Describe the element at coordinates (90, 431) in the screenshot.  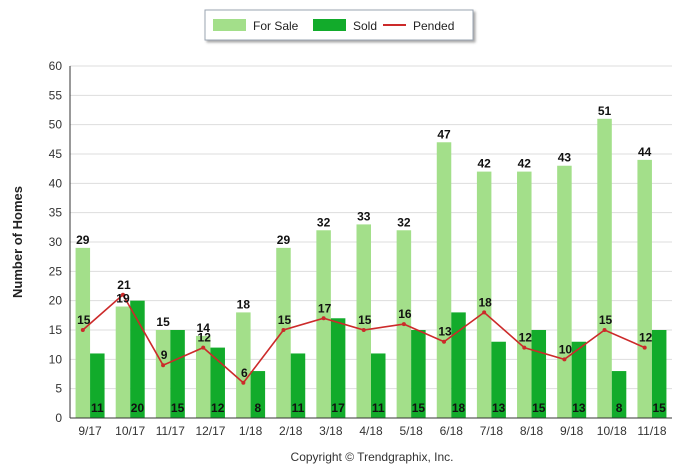
I see `x-tick-label: 9/17` at that location.